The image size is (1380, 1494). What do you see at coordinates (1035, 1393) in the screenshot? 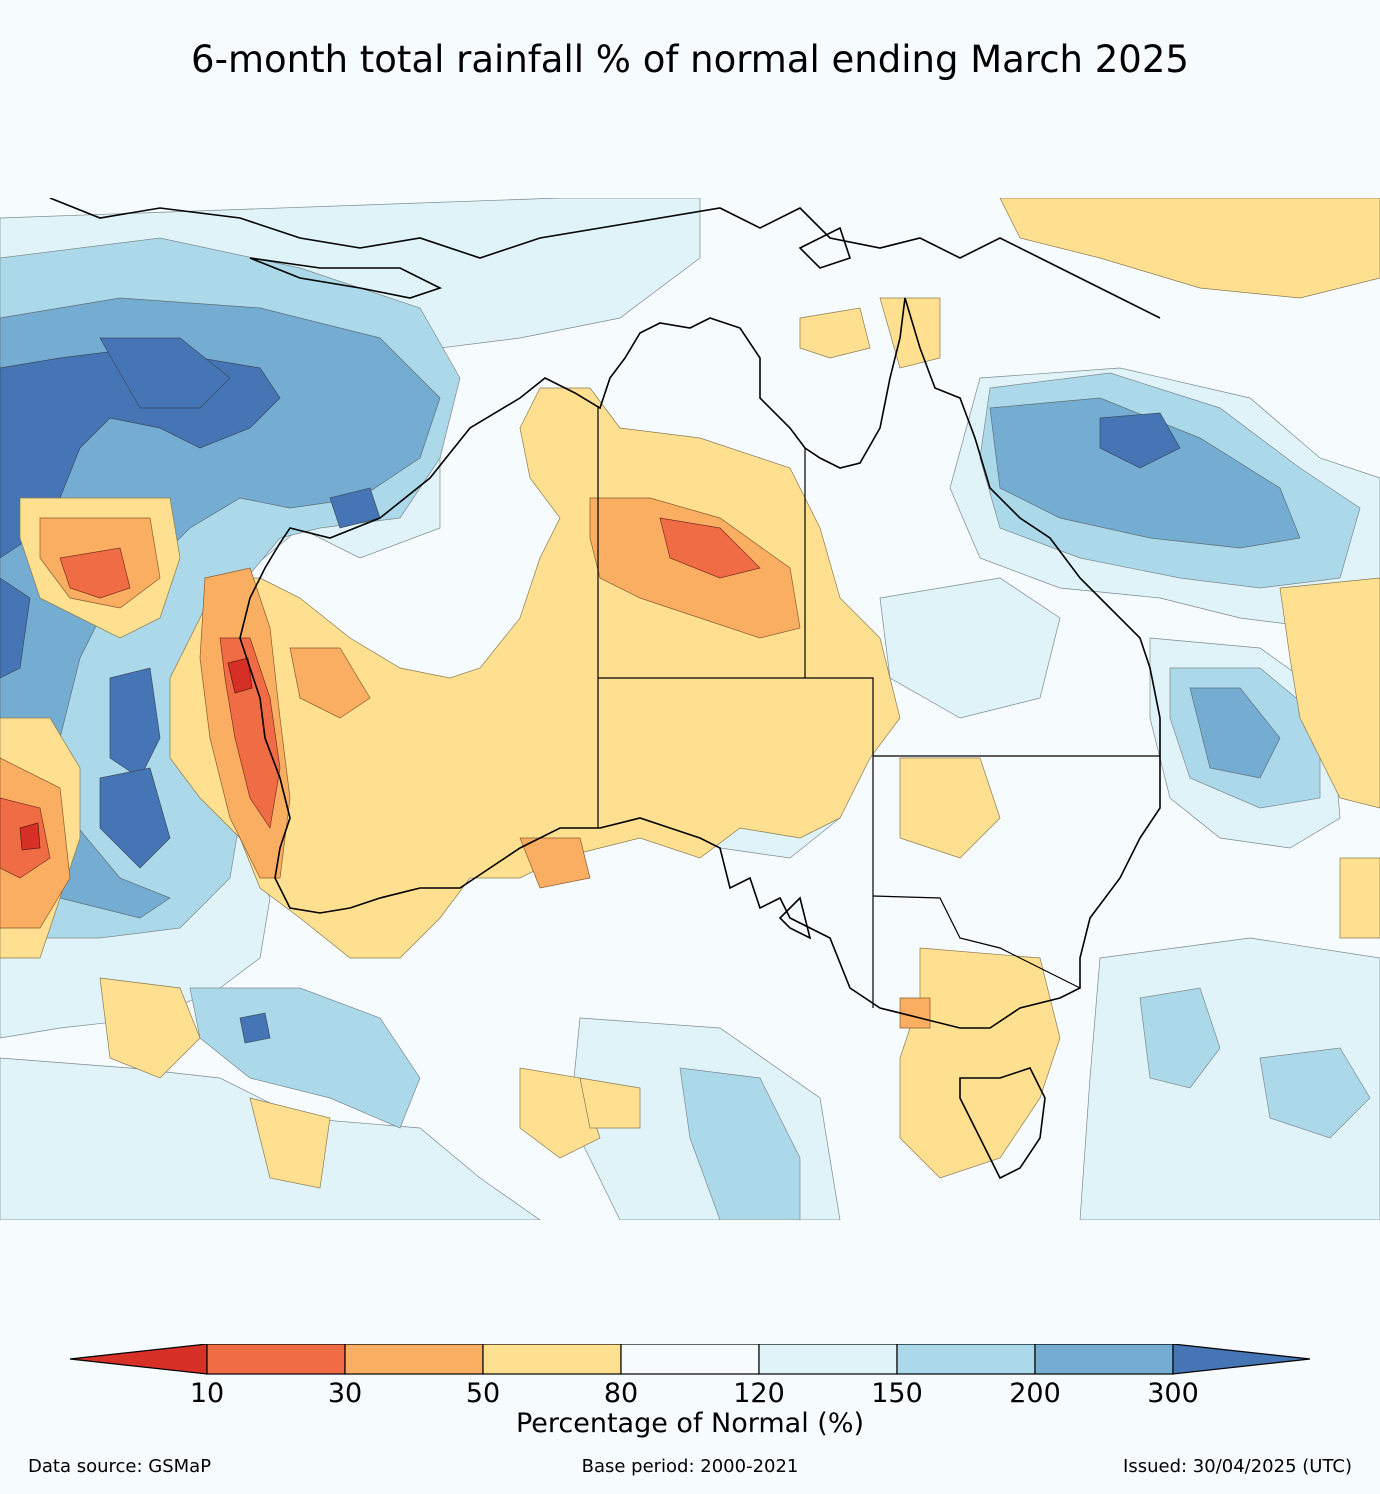
I see `colorbar-tick-label: 200` at bounding box center [1035, 1393].